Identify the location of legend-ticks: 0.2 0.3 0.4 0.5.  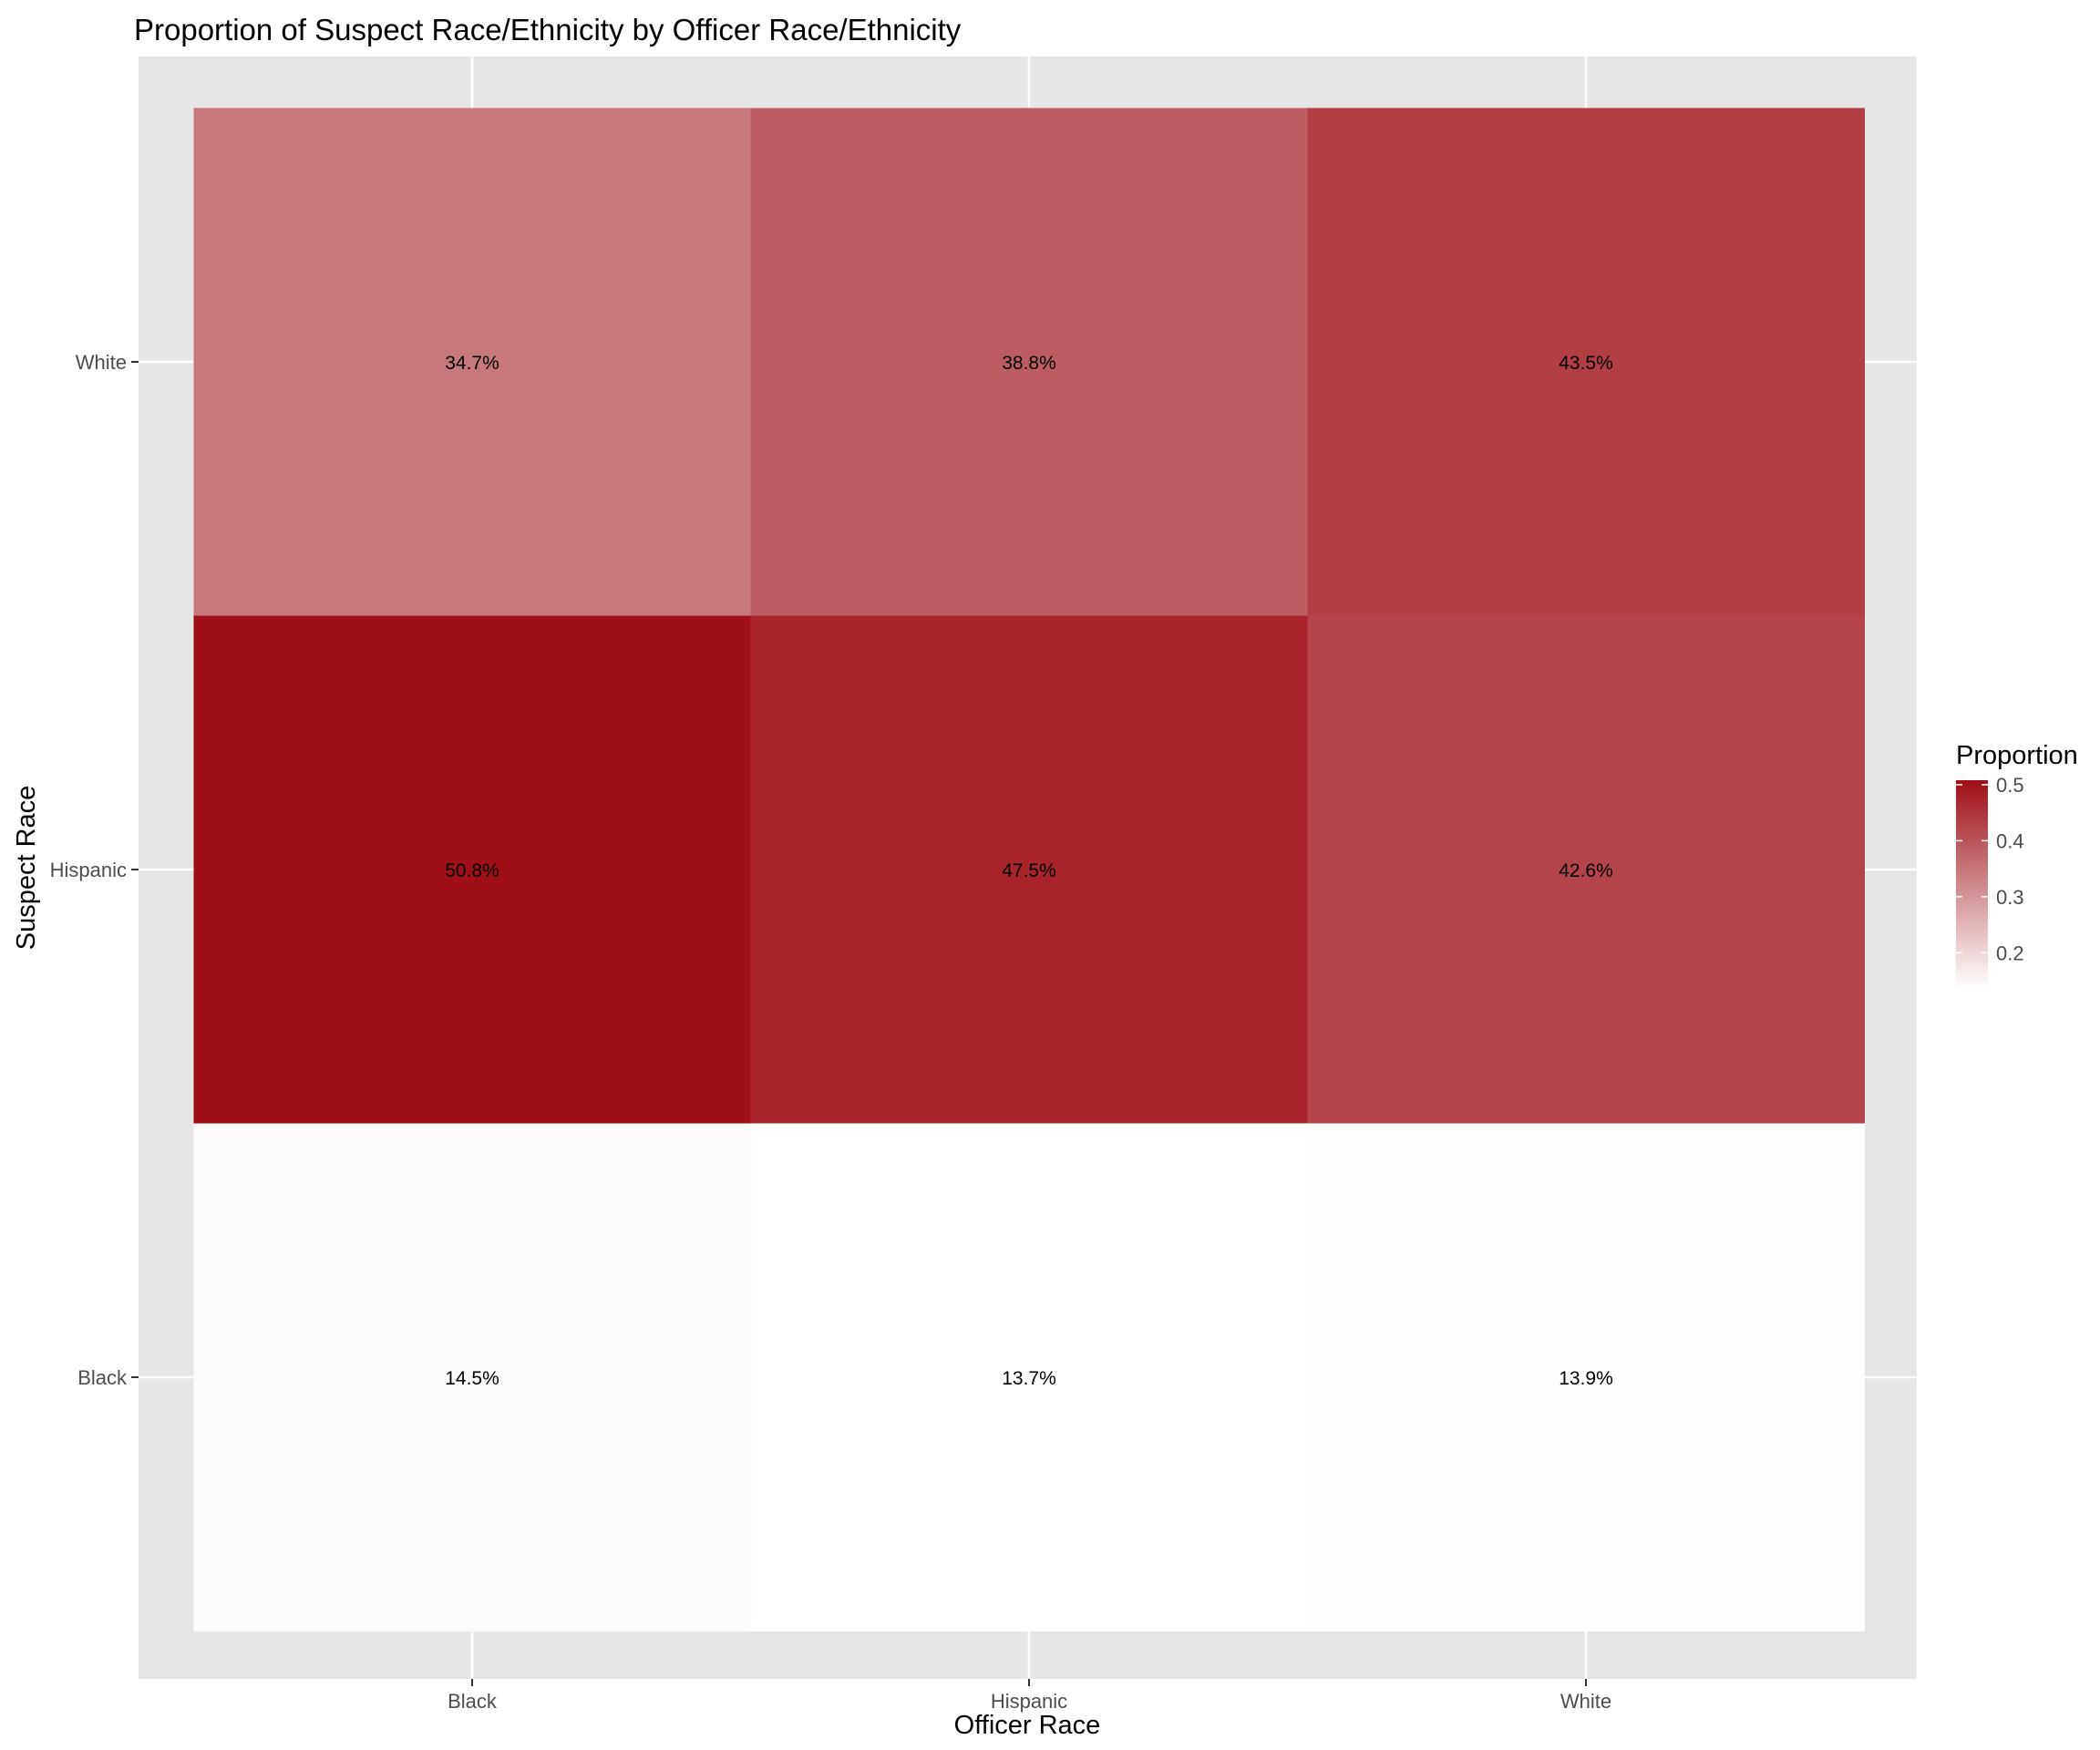
(1990, 869).